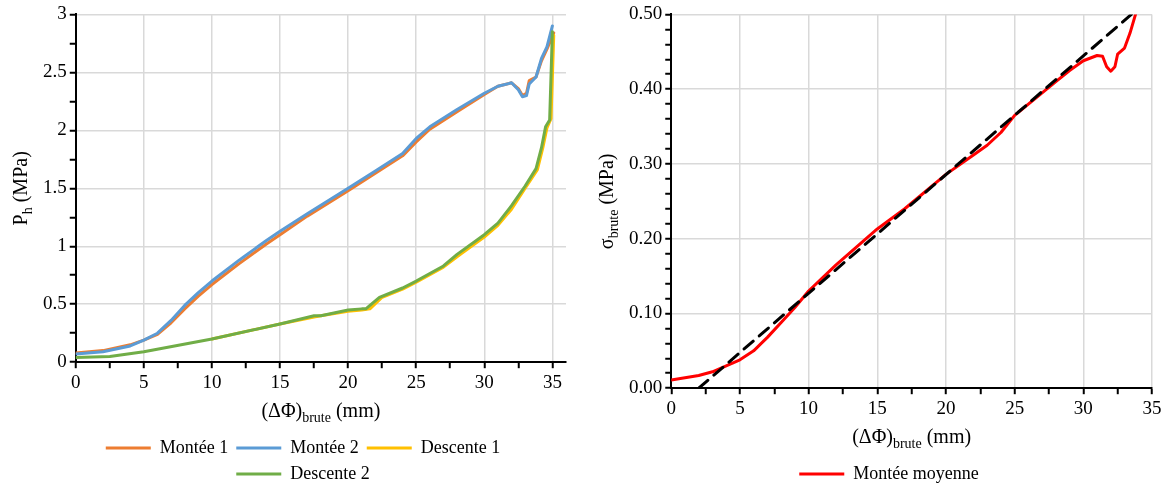 This screenshot has width=1173, height=493. What do you see at coordinates (55, 187) in the screenshot?
I see `y-tick-label: 1.5` at bounding box center [55, 187].